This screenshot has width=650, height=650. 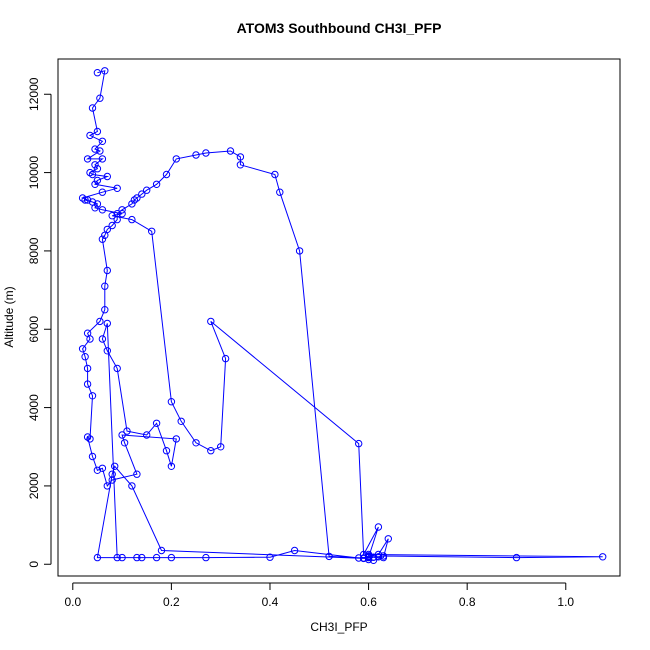 What do you see at coordinates (171, 602) in the screenshot?
I see `x-tick-label: 0.2` at bounding box center [171, 602].